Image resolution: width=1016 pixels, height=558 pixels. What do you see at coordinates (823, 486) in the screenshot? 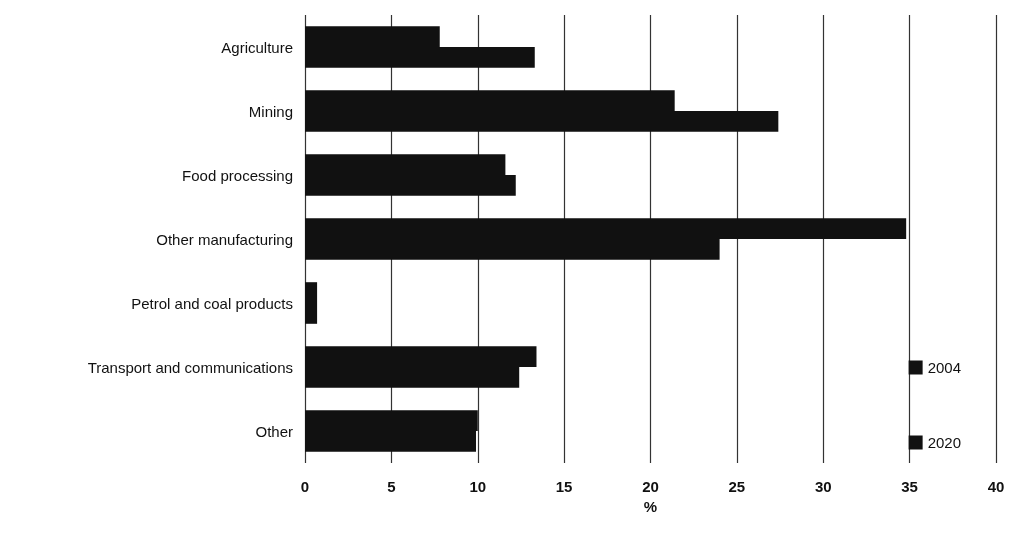
I see `x-tick-label: 30` at bounding box center [823, 486].